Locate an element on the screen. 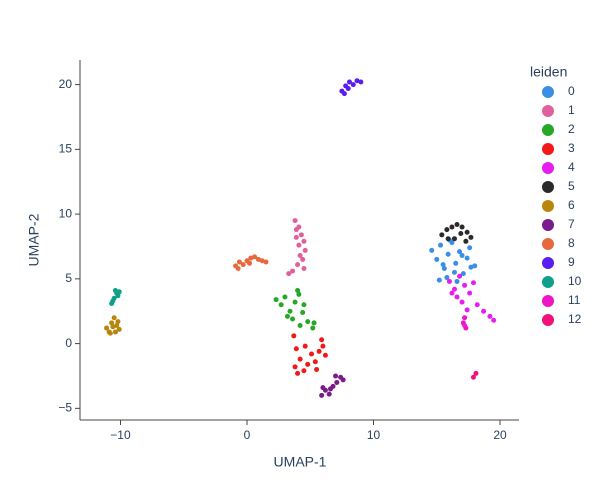  x-tick-label: −10 is located at coordinates (120, 435).